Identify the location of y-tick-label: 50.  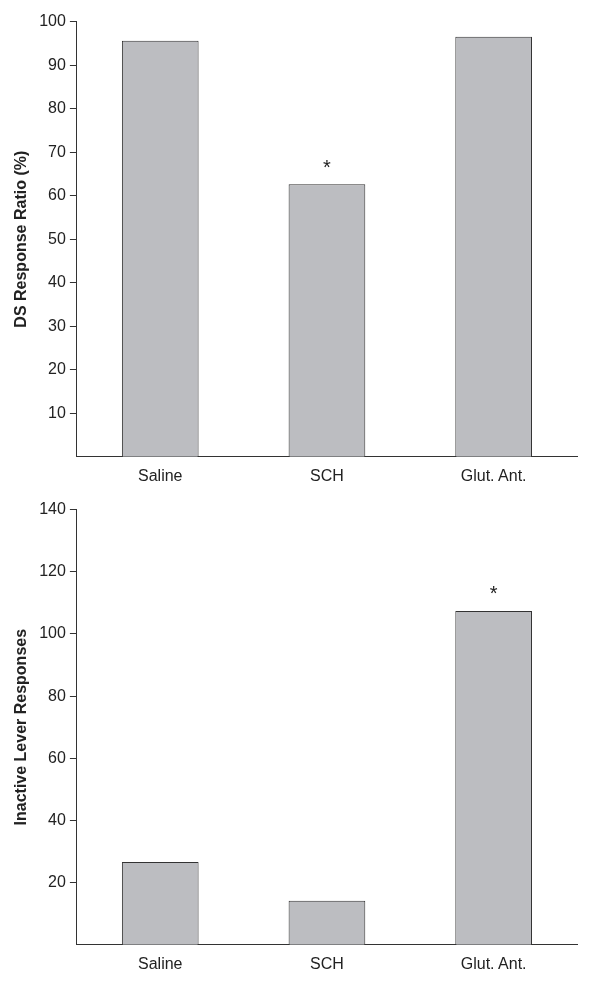
(57, 238).